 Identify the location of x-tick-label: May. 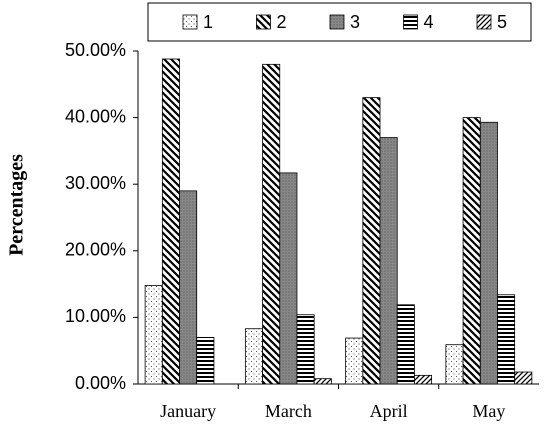
(488, 411).